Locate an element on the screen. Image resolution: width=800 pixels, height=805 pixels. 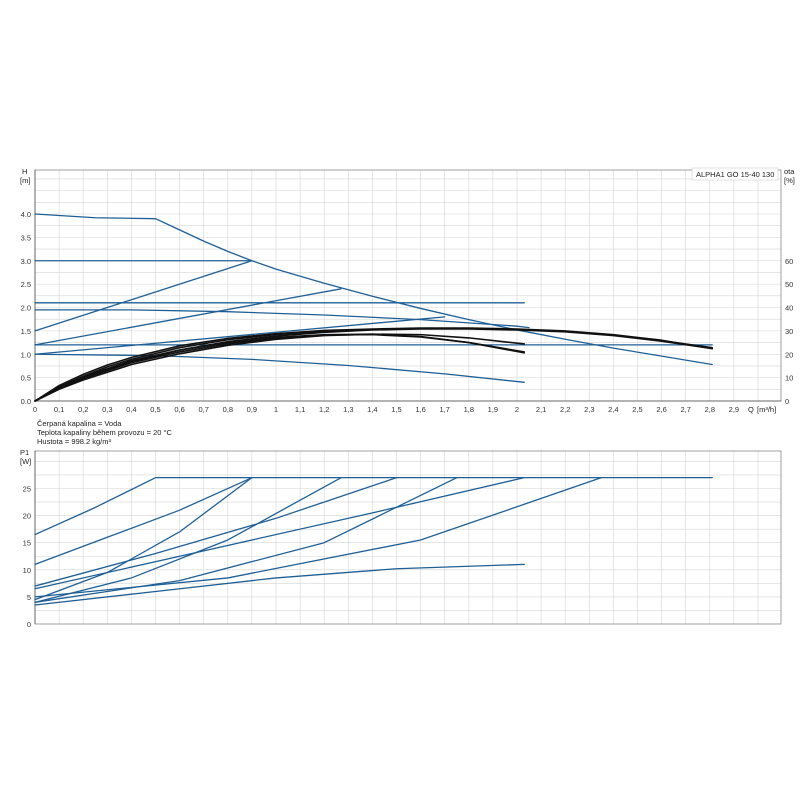
fluid-note: Teplota kapaliny během provozu = 20 °C is located at coordinates (105, 432).